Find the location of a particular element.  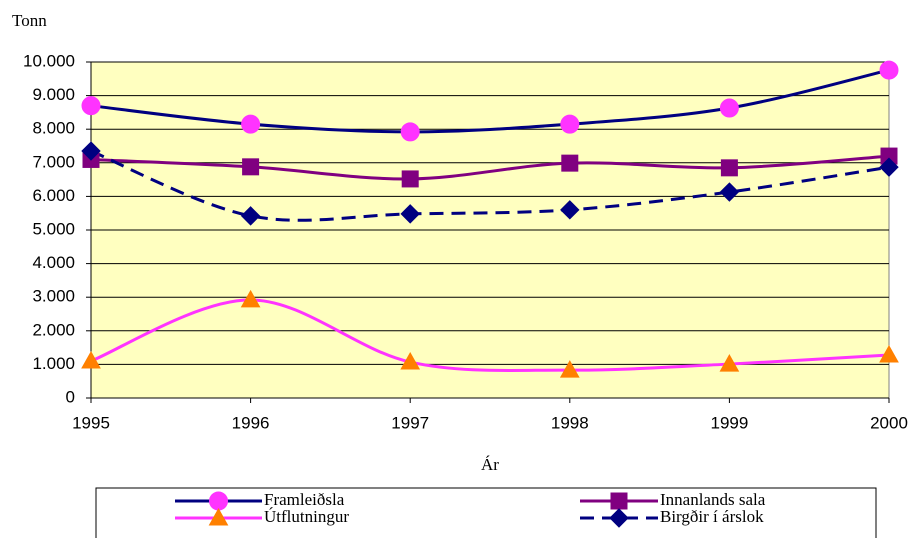

y-tick-label: 10.000 is located at coordinates (49, 60).